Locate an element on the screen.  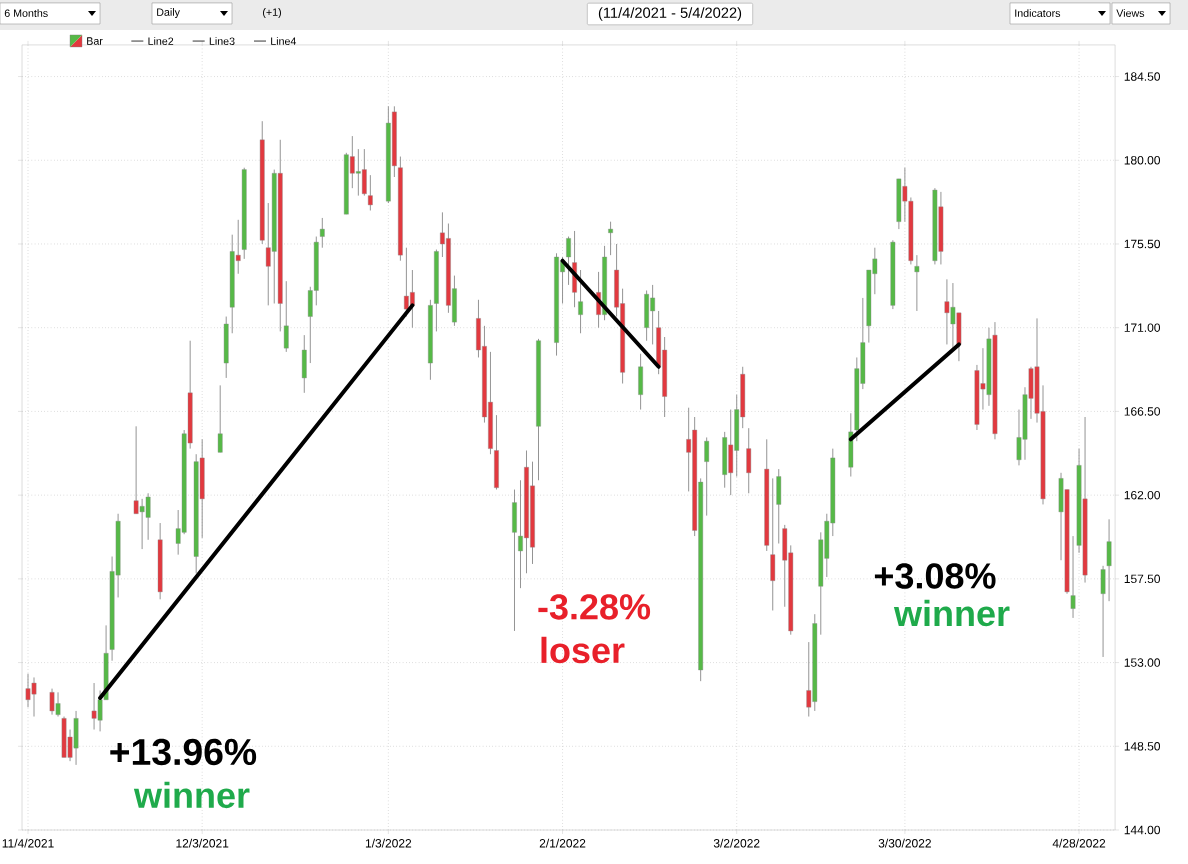
x-tick-label: 2/1/2022 is located at coordinates (562, 843).